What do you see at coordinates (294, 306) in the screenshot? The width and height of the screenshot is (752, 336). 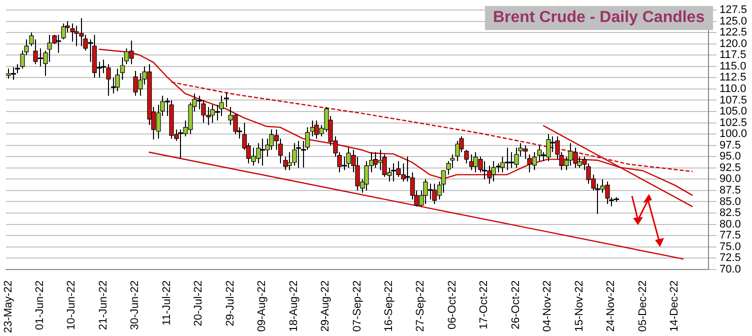 I see `x-tick-label: 18-Aug-22` at bounding box center [294, 306].